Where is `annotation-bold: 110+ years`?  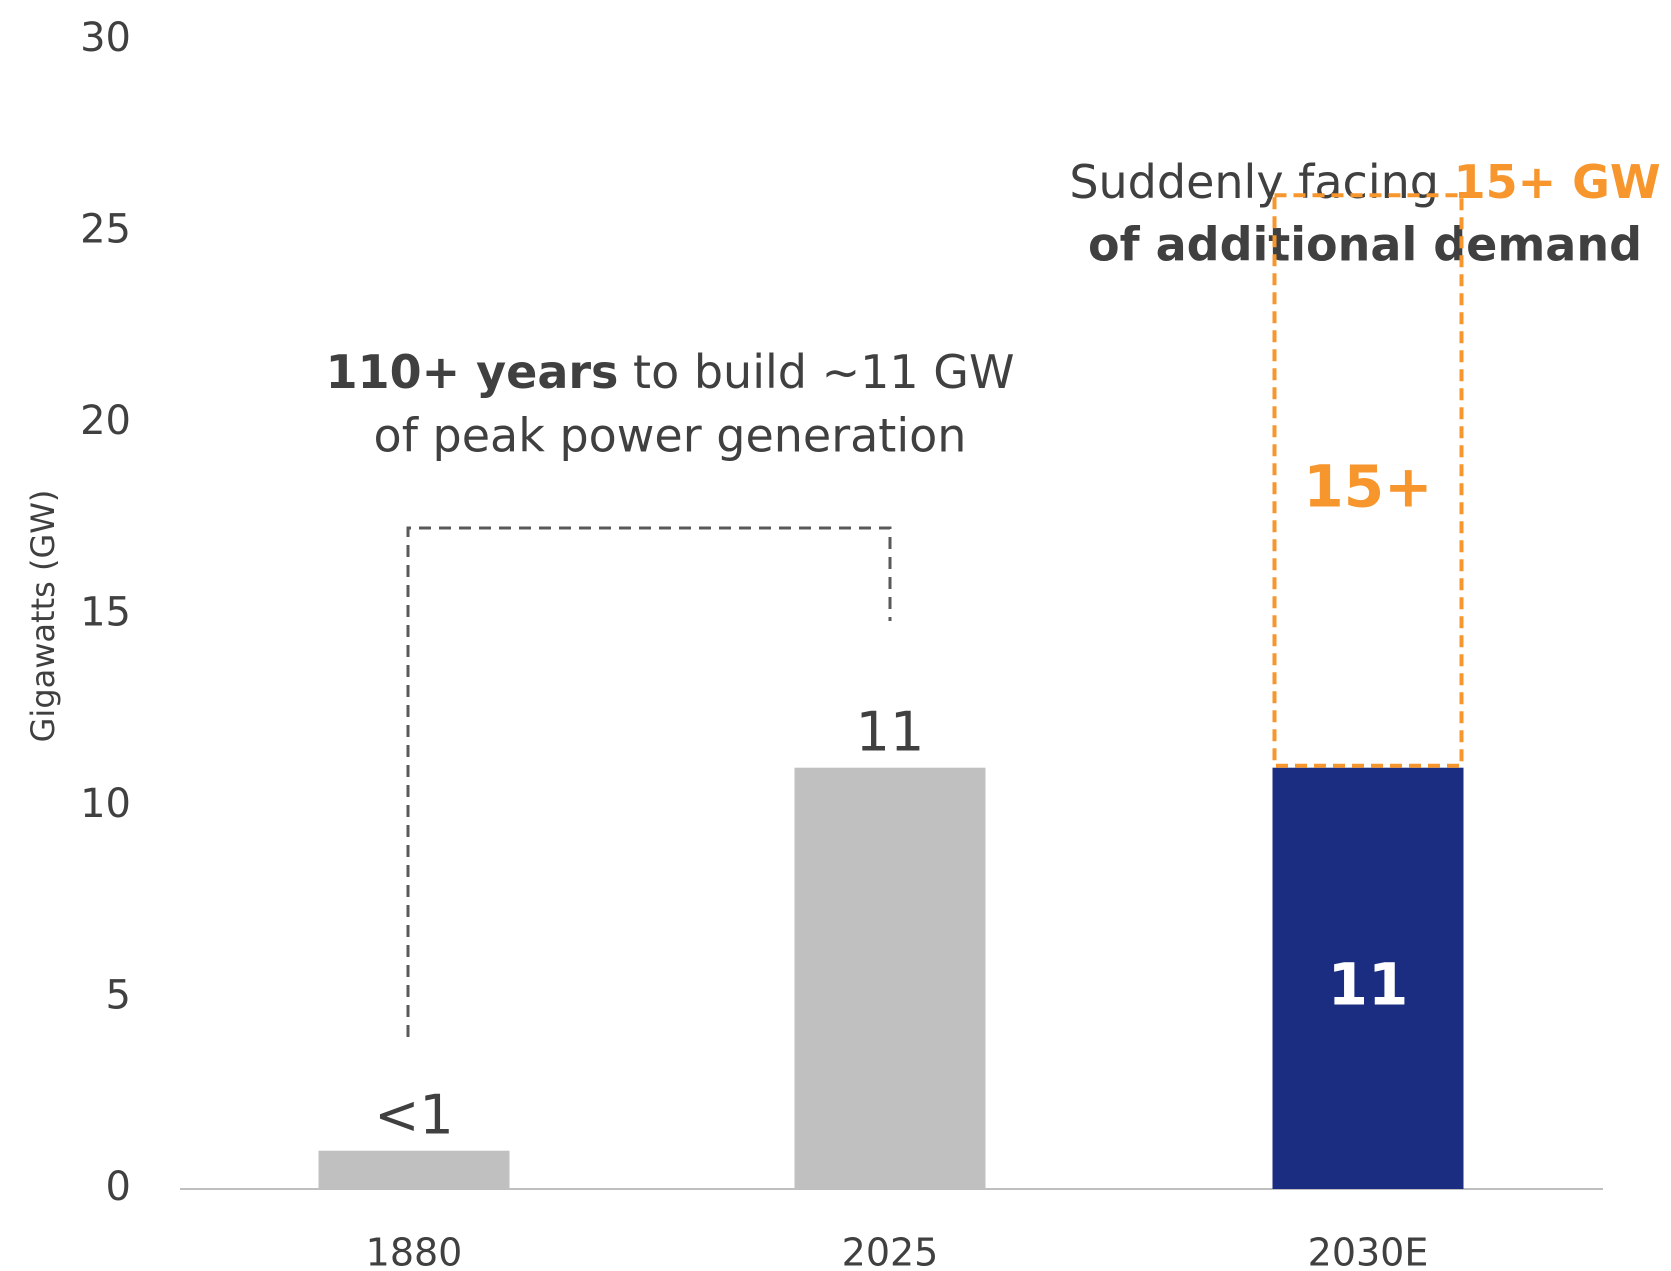
annotation-bold: 110+ years is located at coordinates (472, 372).